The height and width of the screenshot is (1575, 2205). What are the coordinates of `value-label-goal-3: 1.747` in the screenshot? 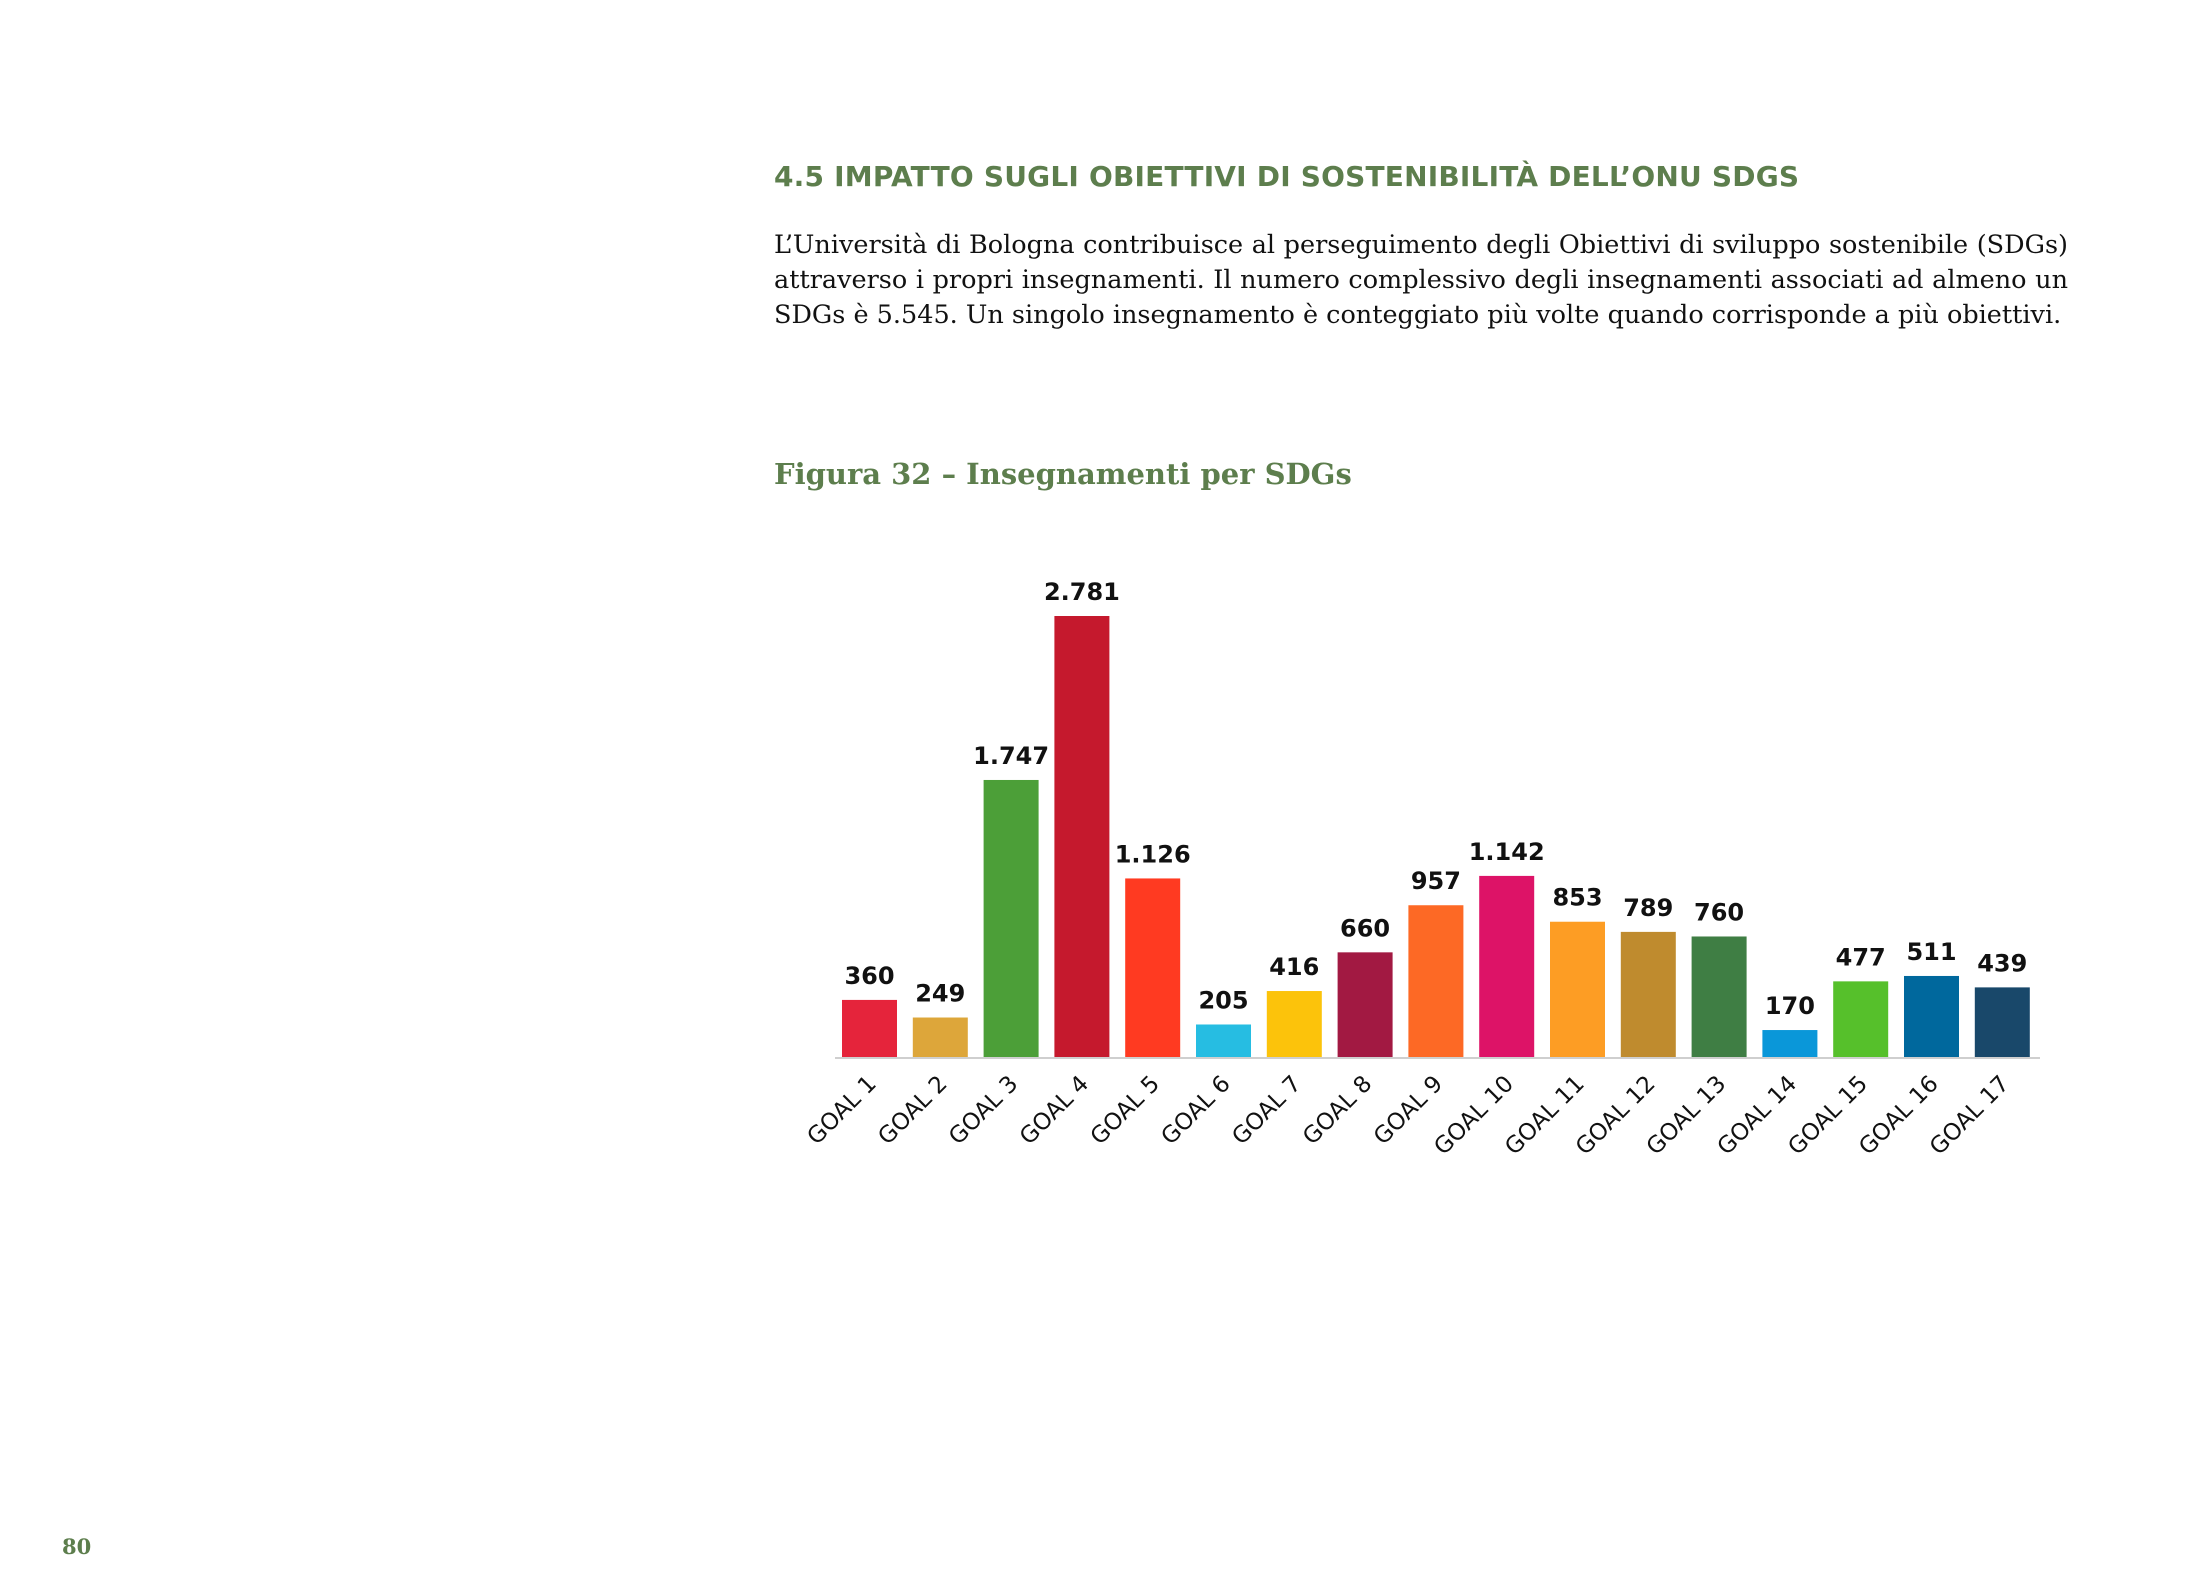 It's located at (1011, 756).